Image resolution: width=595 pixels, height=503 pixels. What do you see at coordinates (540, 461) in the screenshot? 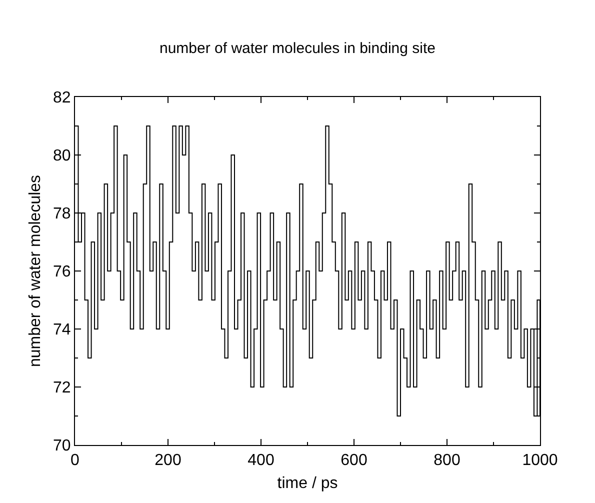
I see `x-tick-label: 1000` at bounding box center [540, 461].